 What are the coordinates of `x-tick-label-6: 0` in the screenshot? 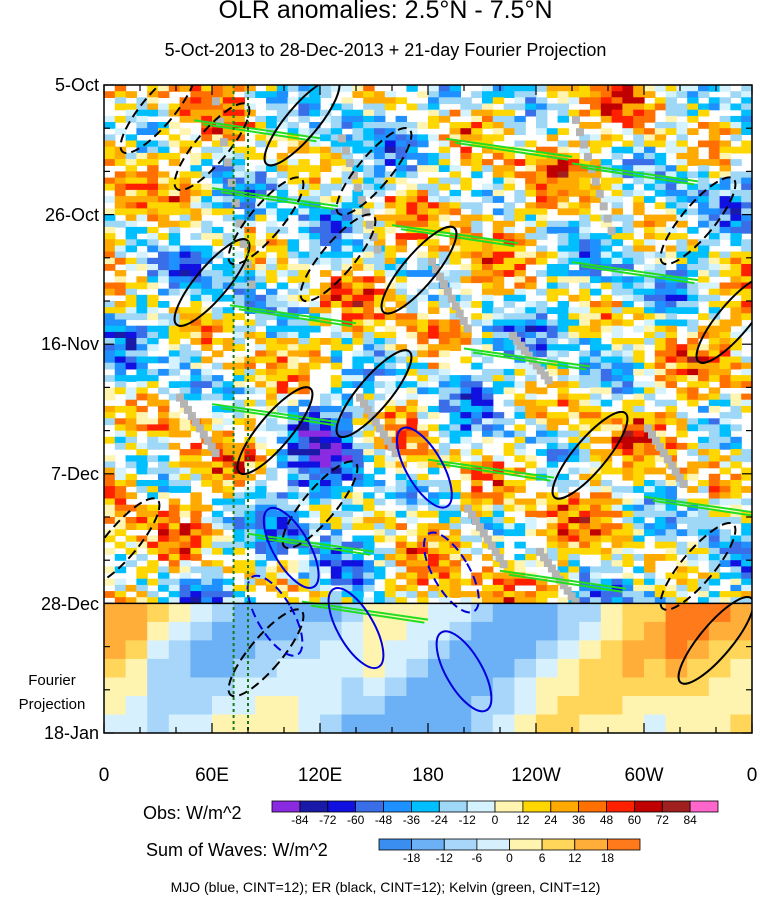 It's located at (752, 775).